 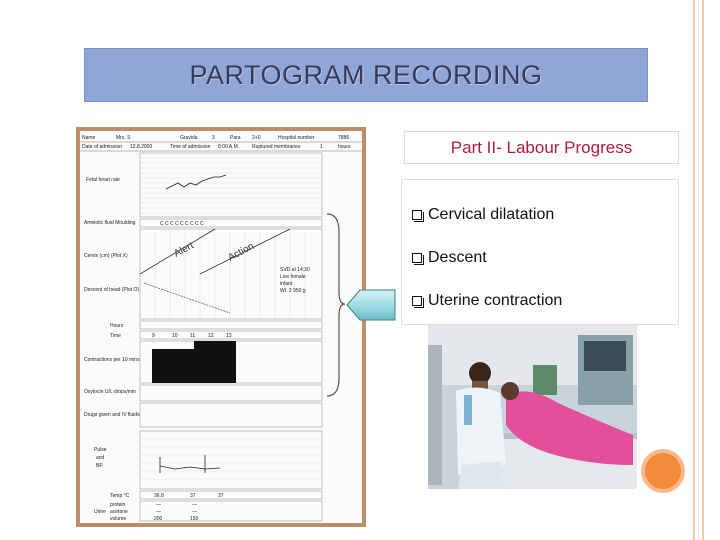 What do you see at coordinates (296, 138) in the screenshot?
I see `pg-hospital-label: Hospital number` at bounding box center [296, 138].